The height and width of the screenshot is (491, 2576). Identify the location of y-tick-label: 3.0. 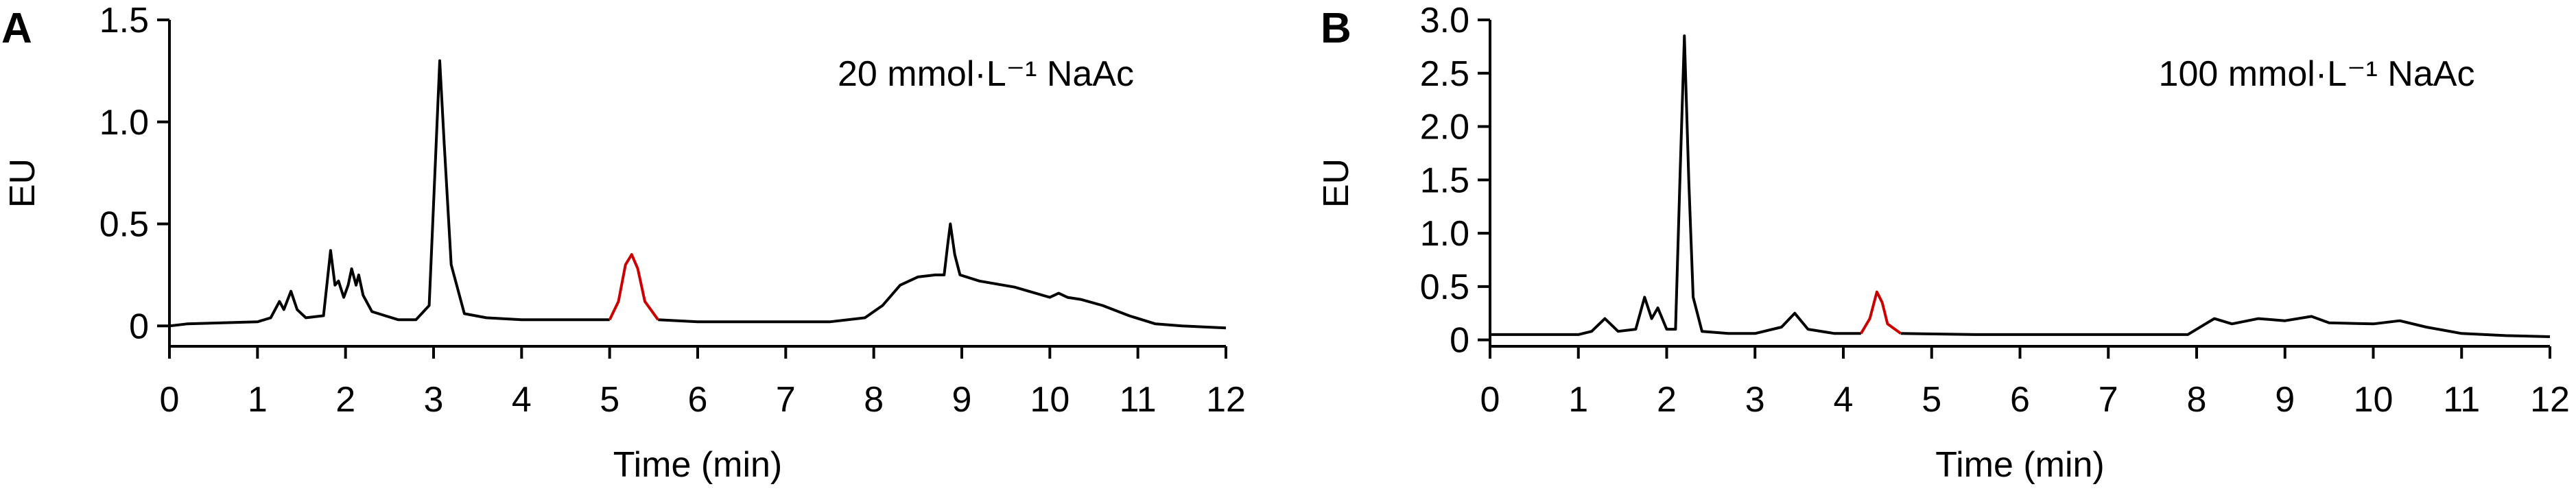
(1444, 20).